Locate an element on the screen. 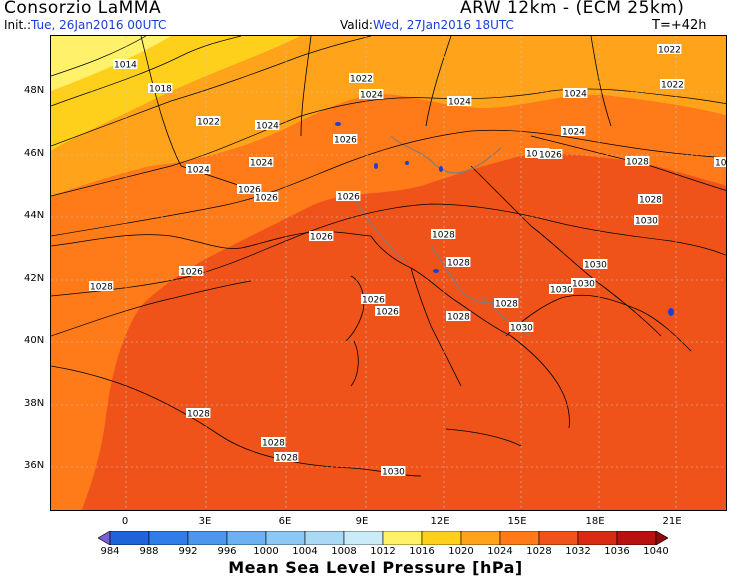  svg-text: 1018 is located at coordinates (160, 90).